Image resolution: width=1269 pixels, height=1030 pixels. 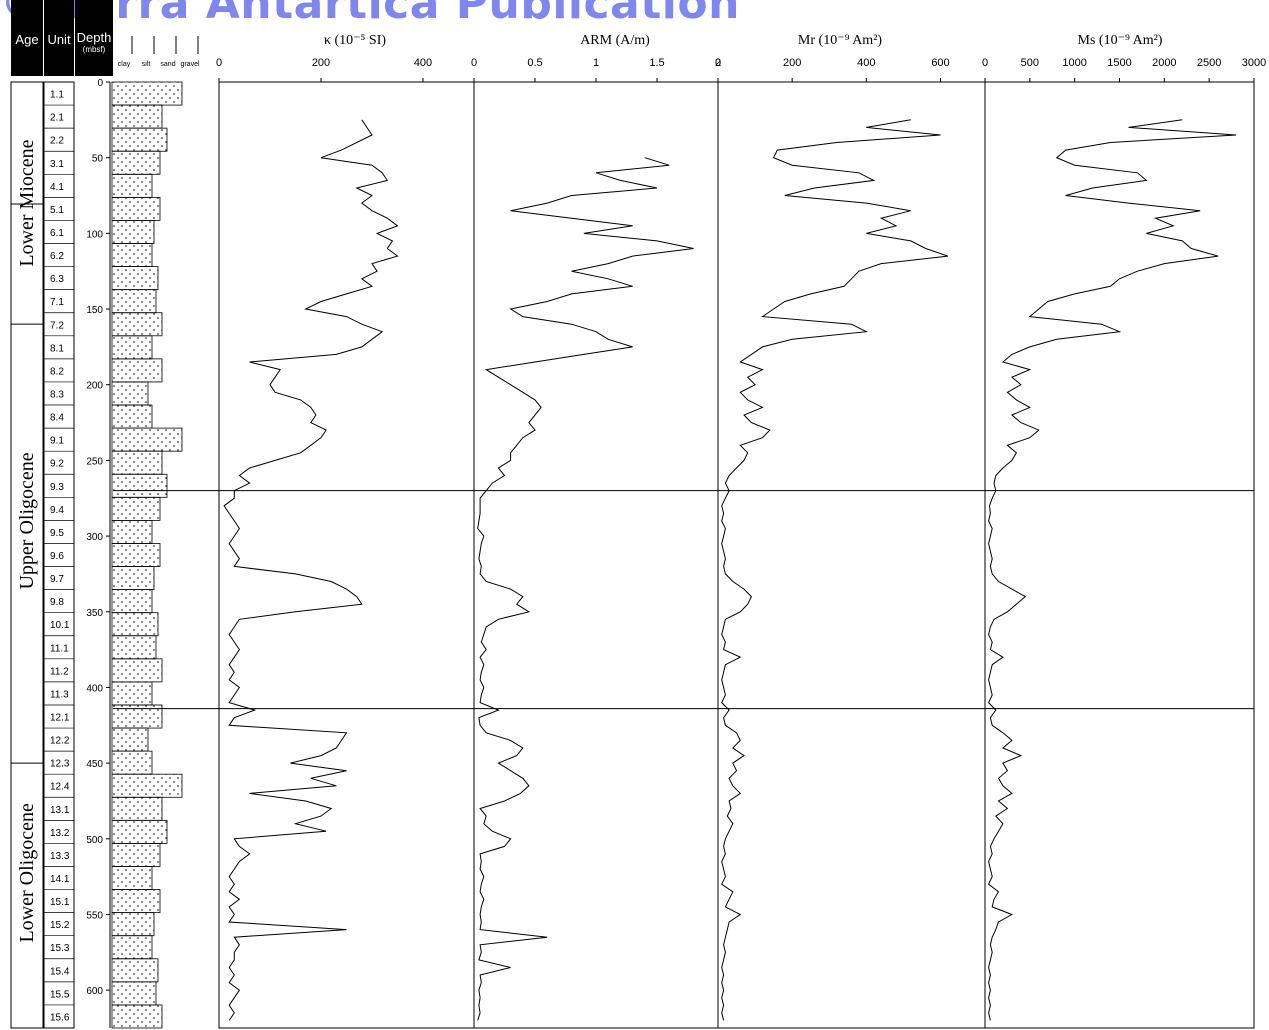 I want to click on unit-label: 4.1, so click(x=57, y=187).